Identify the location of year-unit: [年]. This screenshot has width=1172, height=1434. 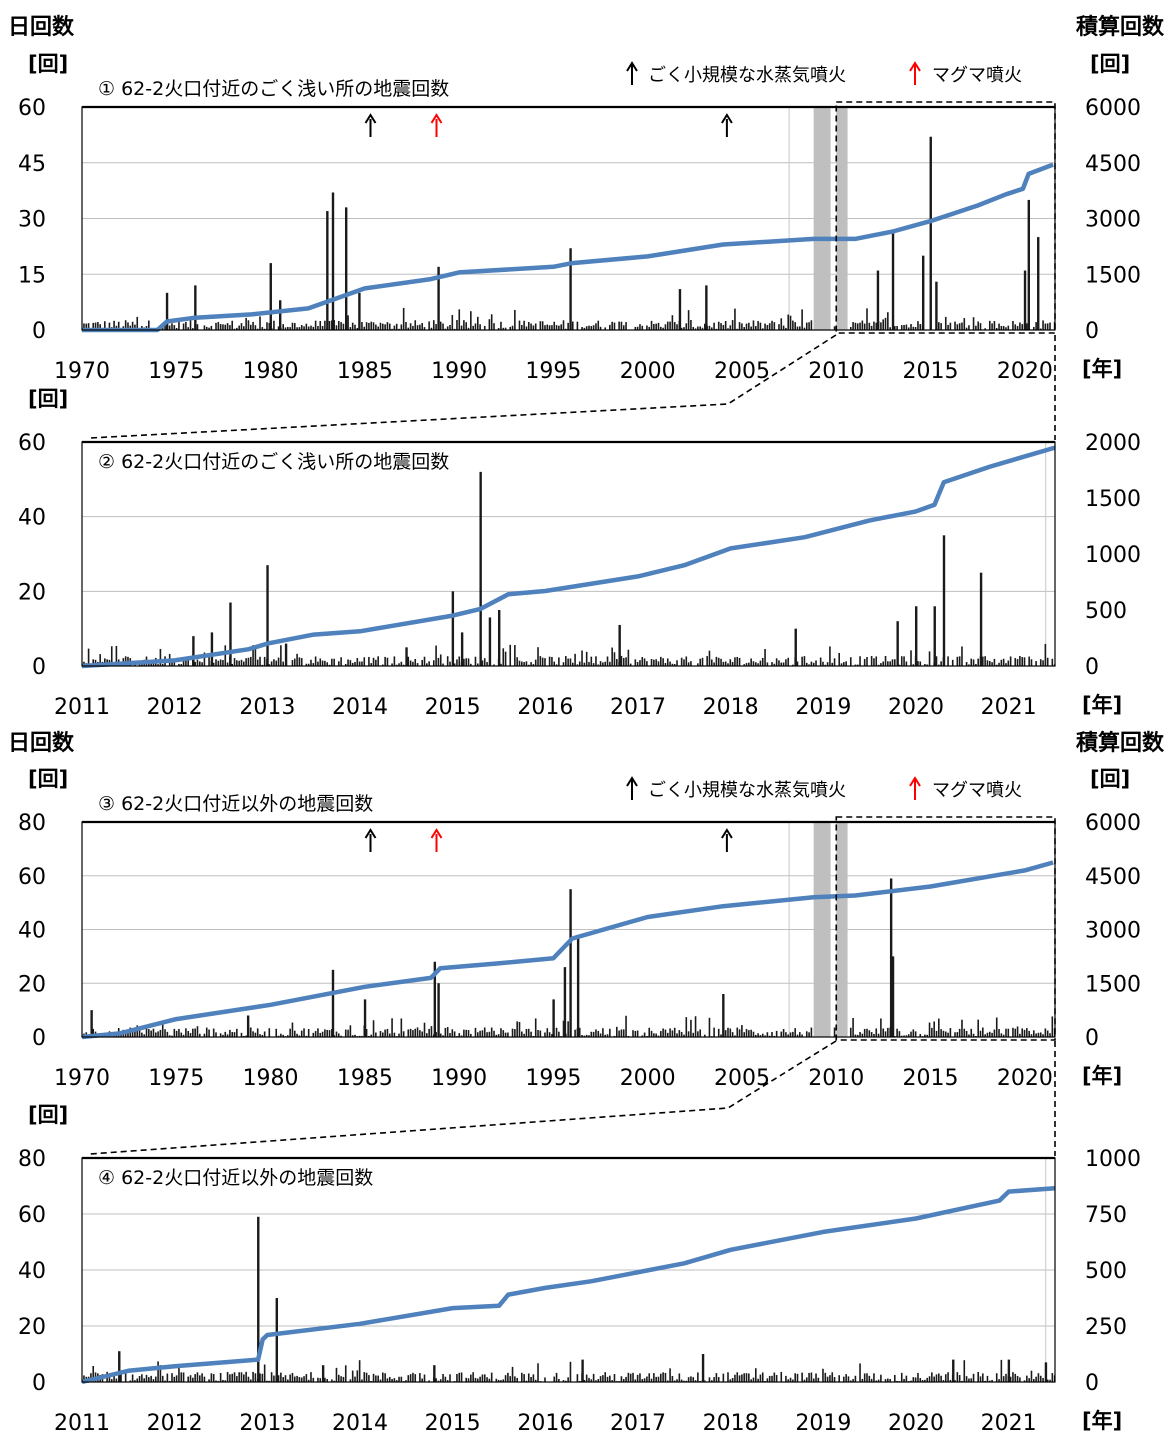
(1102, 1076).